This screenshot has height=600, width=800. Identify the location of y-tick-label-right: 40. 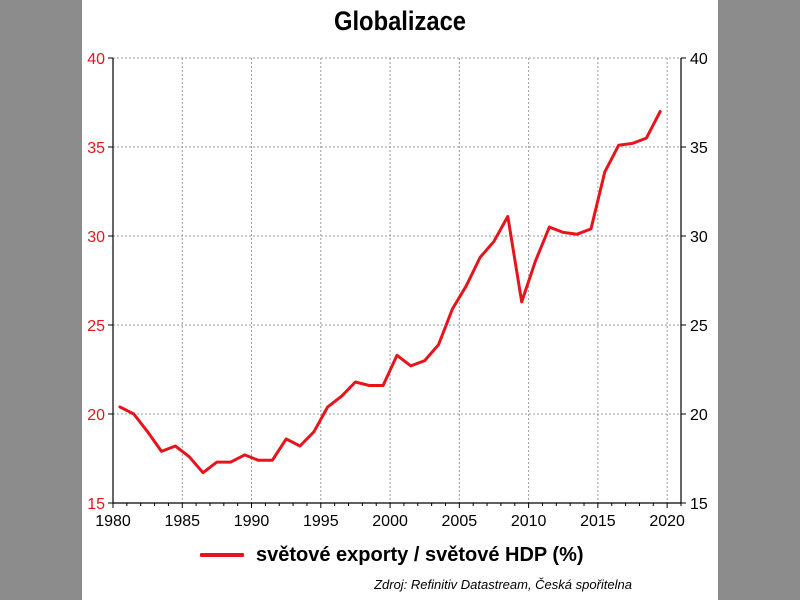
(699, 59).